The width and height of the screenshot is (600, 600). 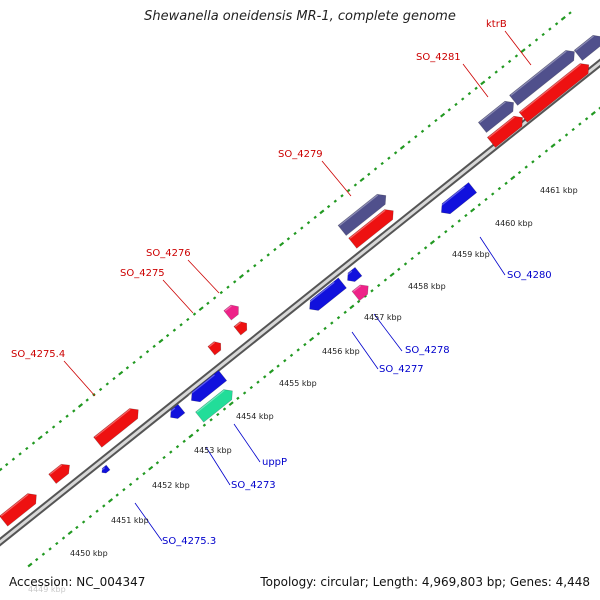 I want to click on gene-green-uppp, so click(x=214, y=406).